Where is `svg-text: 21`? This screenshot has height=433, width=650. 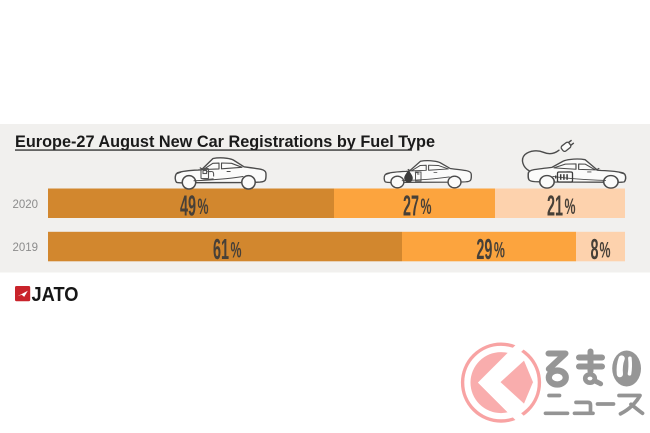
svg-text: 21 is located at coordinates (555, 207).